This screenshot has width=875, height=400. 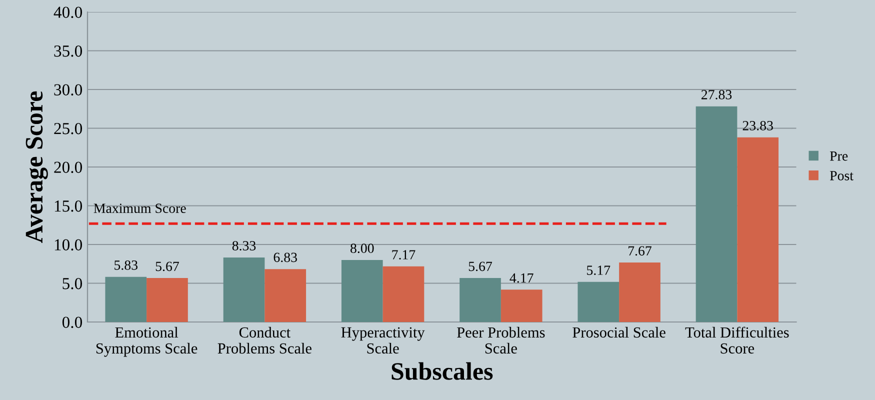 What do you see at coordinates (265, 340) in the screenshot?
I see `x-tick-label: Conduct Problems Scale` at bounding box center [265, 340].